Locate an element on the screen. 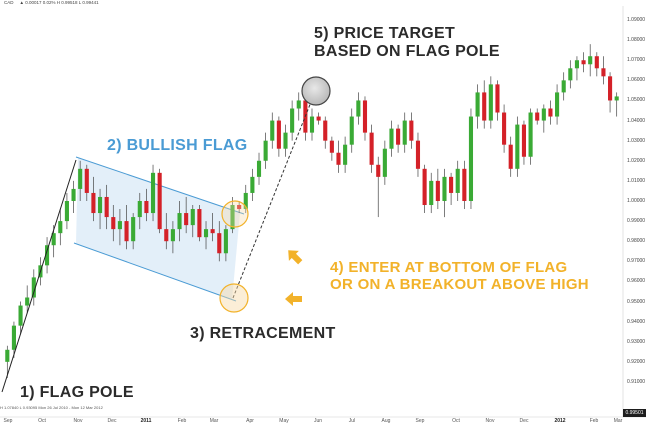  bullish-flag-label: 2) BULLISH FLAG is located at coordinates (177, 145).